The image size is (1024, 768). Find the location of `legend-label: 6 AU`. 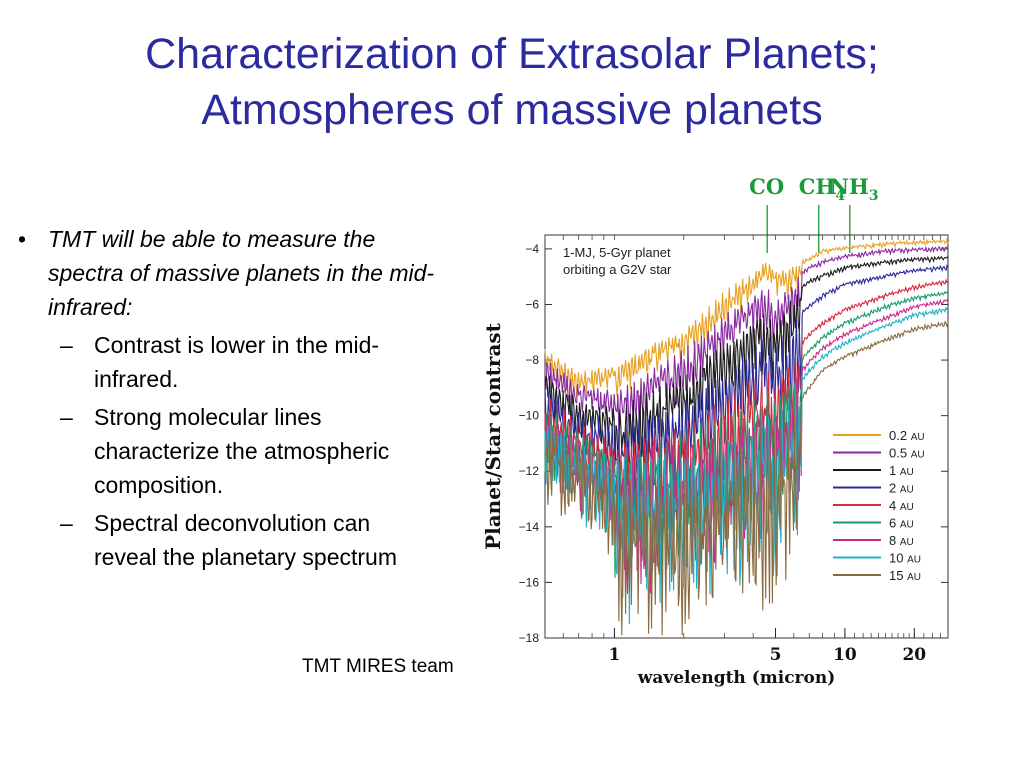

legend-label: 6 AU is located at coordinates (901, 523).